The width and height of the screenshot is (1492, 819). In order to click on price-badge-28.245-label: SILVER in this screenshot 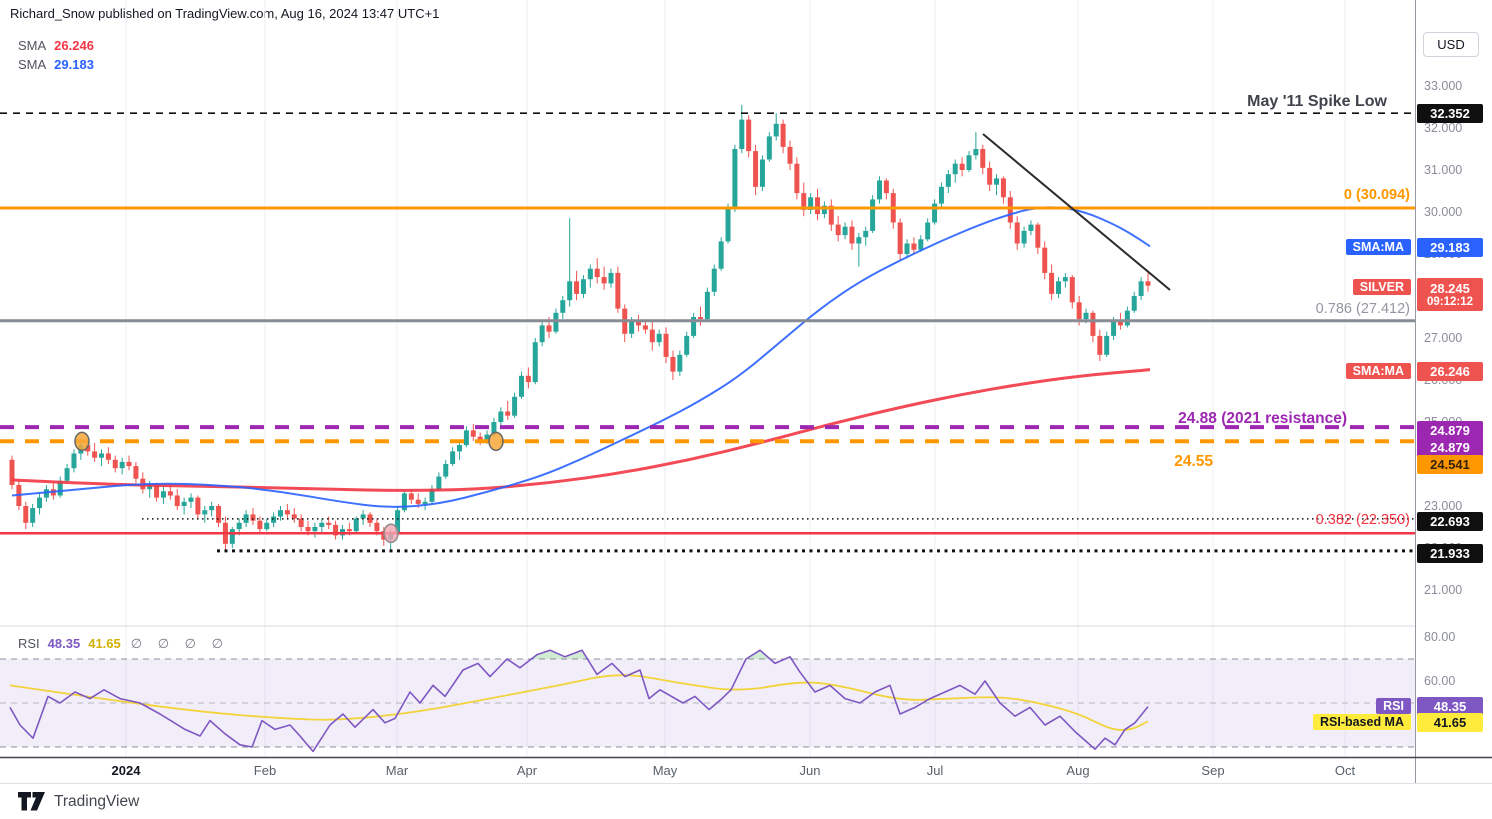, I will do `click(1381, 287)`.